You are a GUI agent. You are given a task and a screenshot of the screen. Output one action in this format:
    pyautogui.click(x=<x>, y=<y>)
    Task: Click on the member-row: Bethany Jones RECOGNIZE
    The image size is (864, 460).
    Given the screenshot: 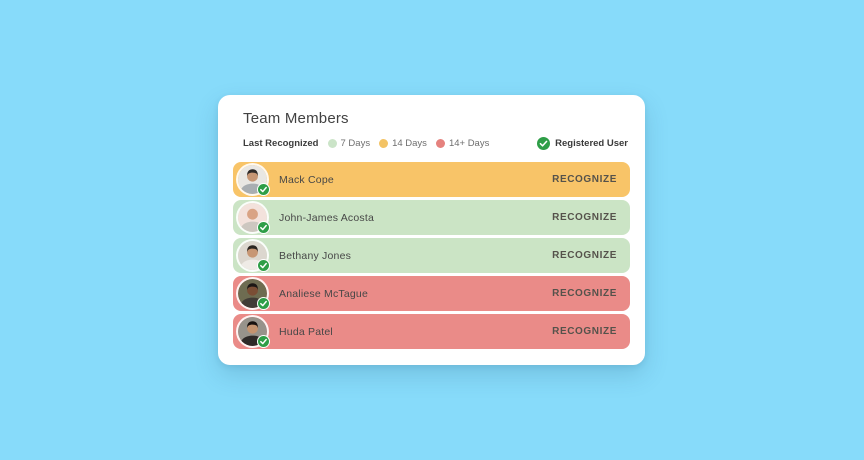 What is the action you would take?
    pyautogui.click(x=431, y=255)
    